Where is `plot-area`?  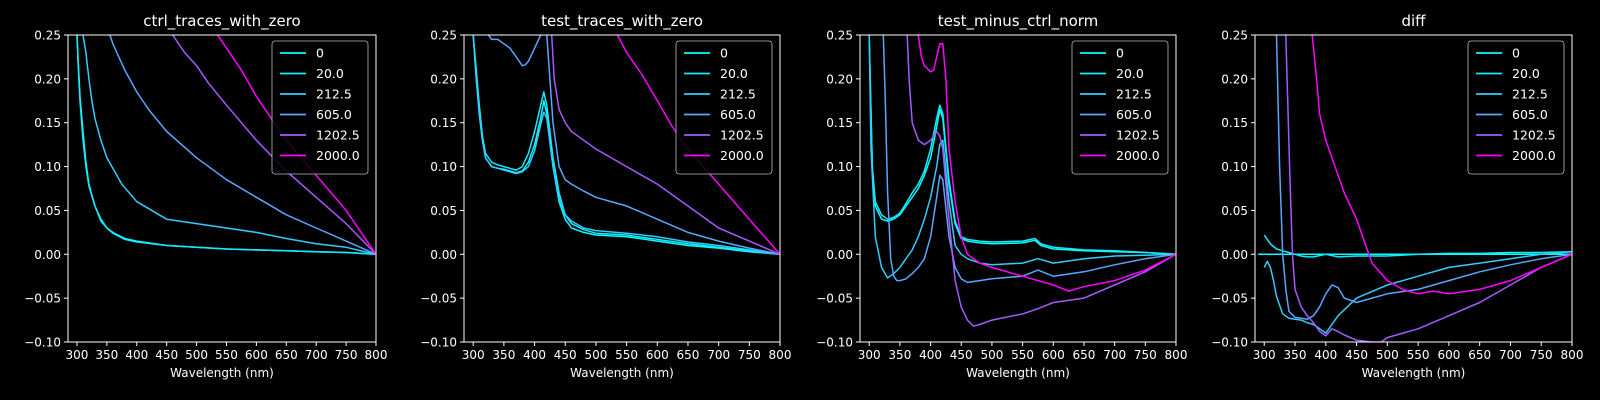 plot-area is located at coordinates (626, 145).